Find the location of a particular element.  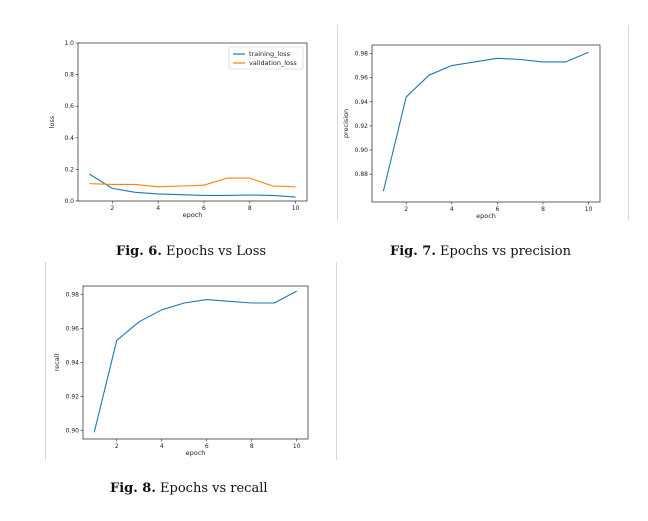

caption-fig-6: Fig. 6. Epochs vs Loss is located at coordinates (191, 251).